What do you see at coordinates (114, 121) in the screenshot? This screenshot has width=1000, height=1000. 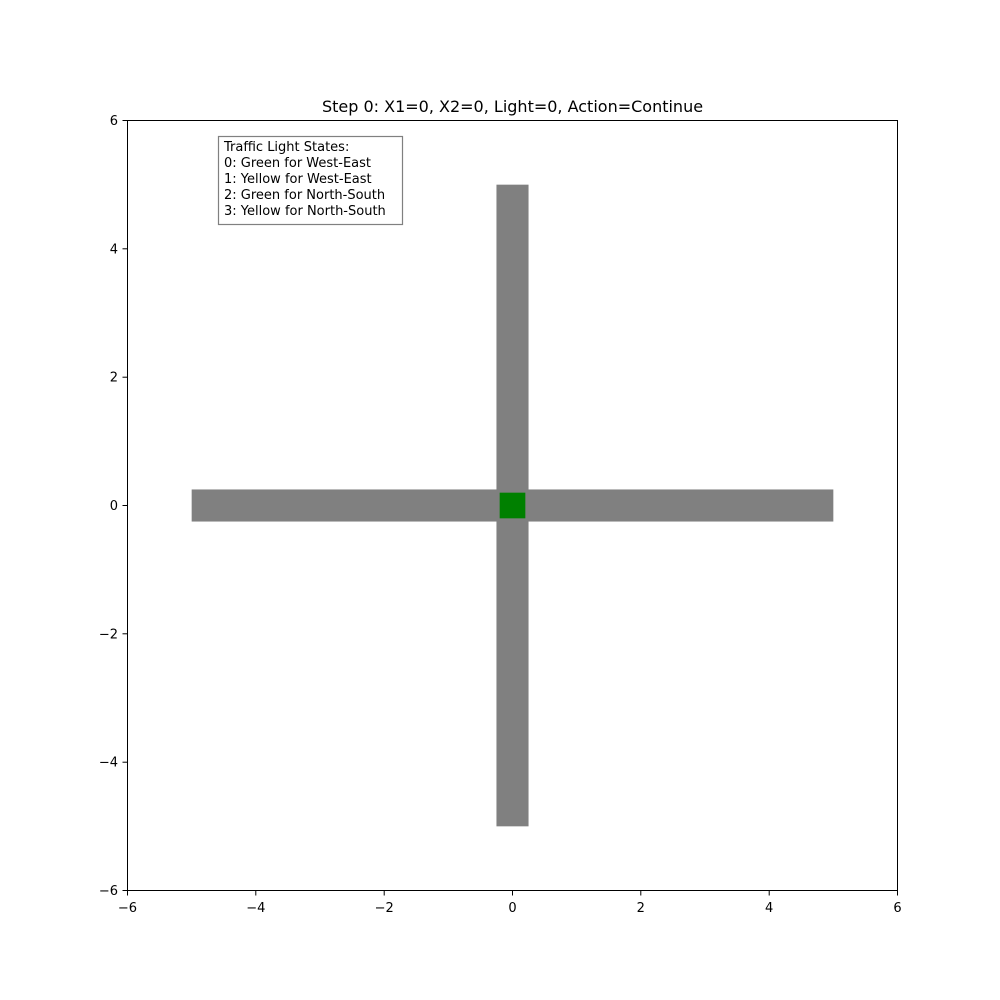 I see `y-tick-label: 6` at bounding box center [114, 121].